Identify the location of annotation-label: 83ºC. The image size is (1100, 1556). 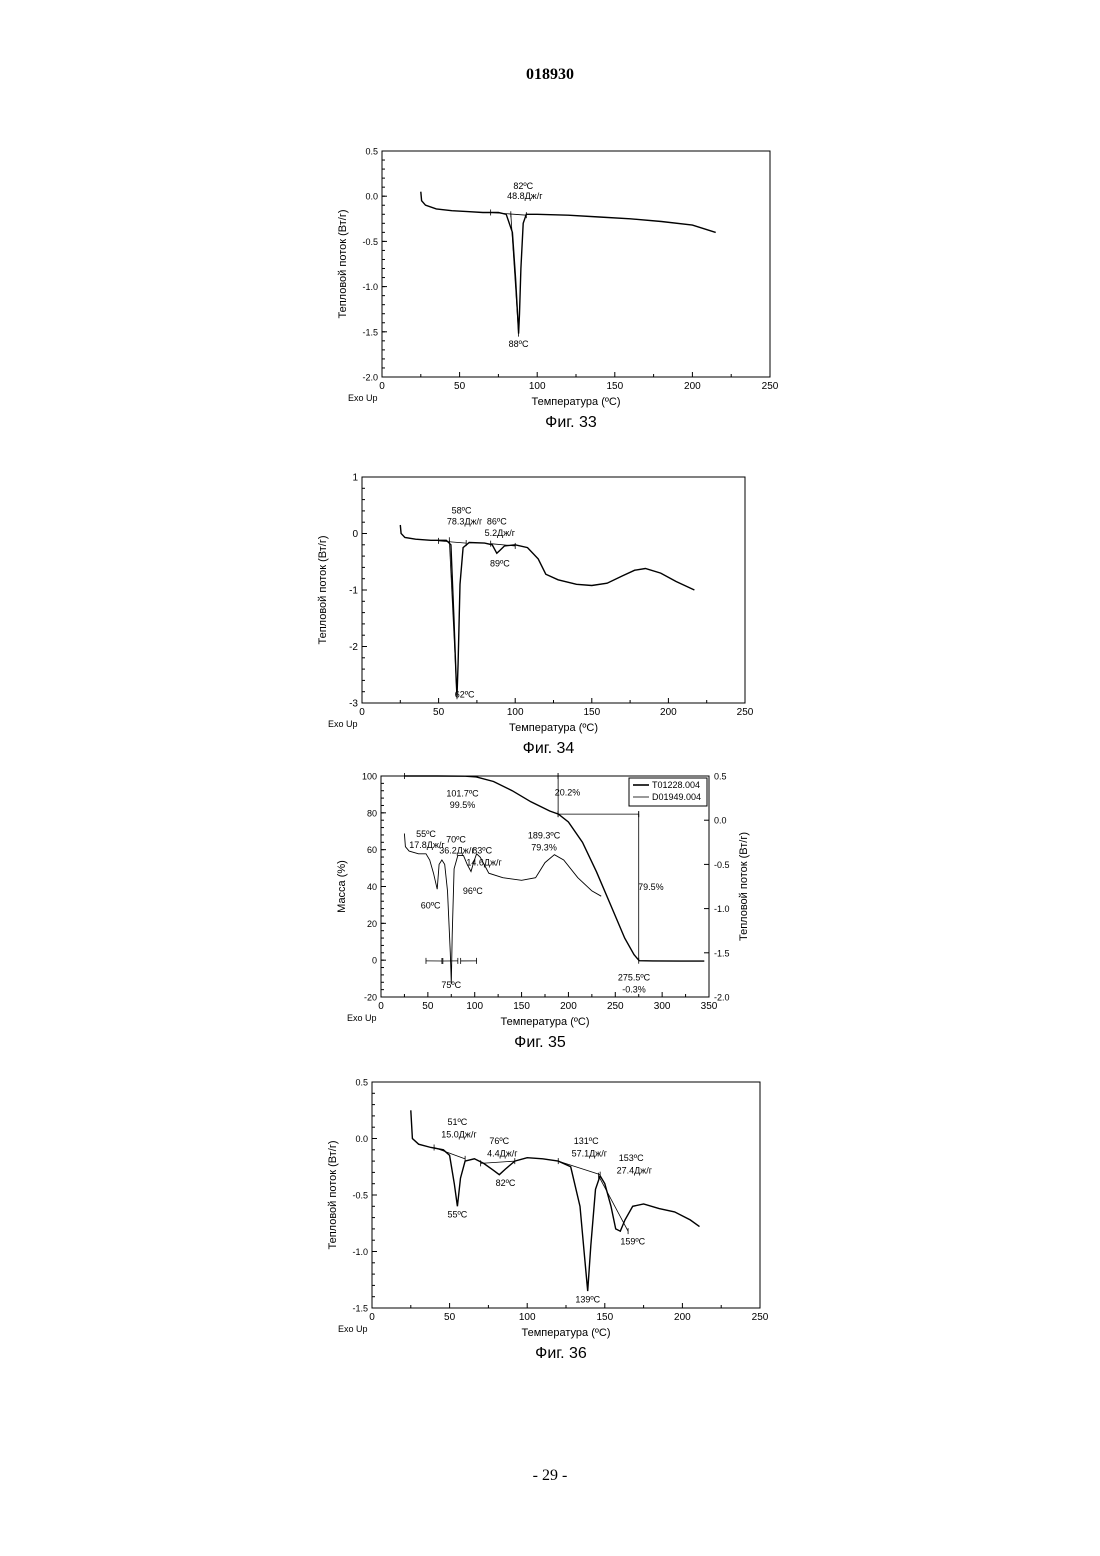
(482, 850).